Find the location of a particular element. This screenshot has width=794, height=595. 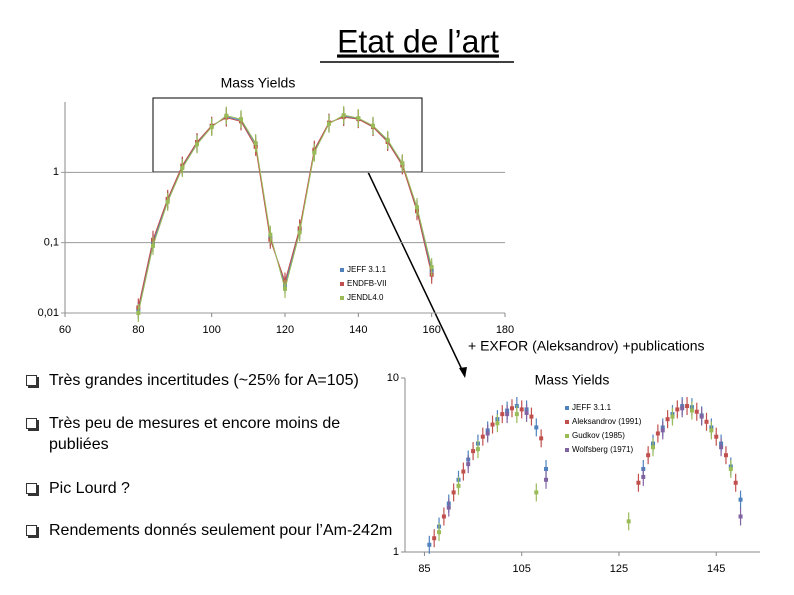

x-tick-label: 85 is located at coordinates (424, 569).